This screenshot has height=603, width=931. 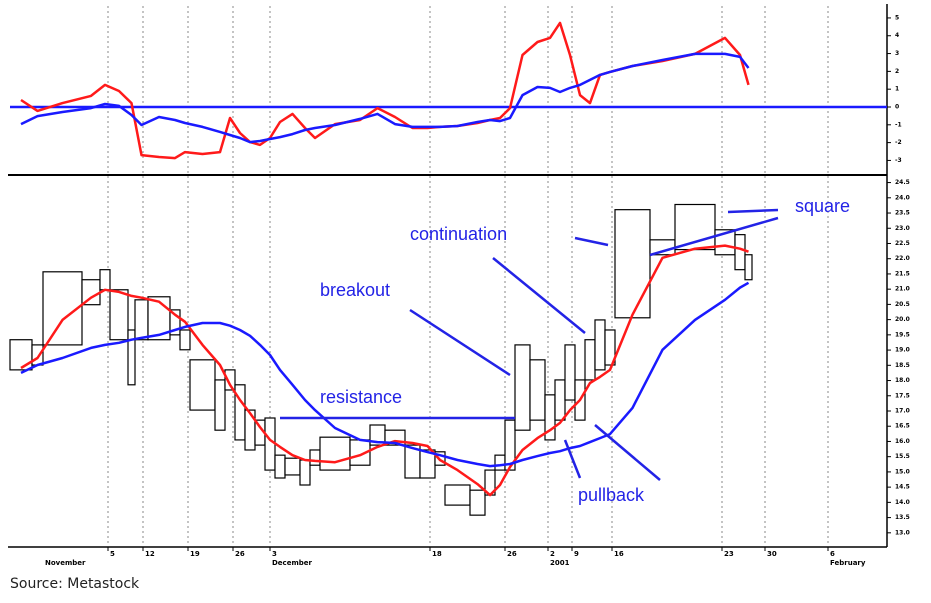 What do you see at coordinates (576, 554) in the screenshot?
I see `x-tick-label: 9` at bounding box center [576, 554].